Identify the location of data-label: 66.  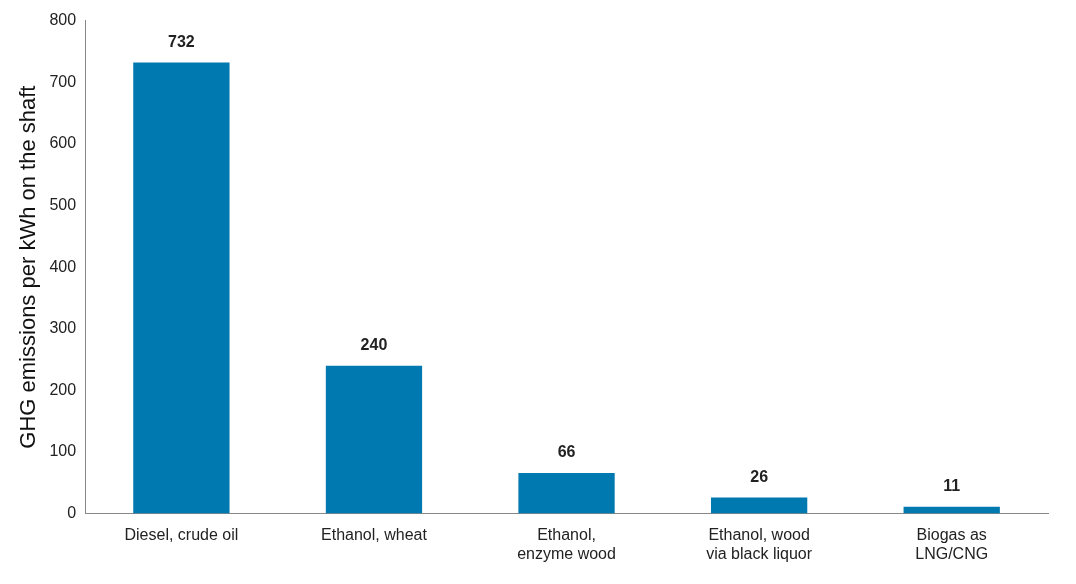
(566, 452).